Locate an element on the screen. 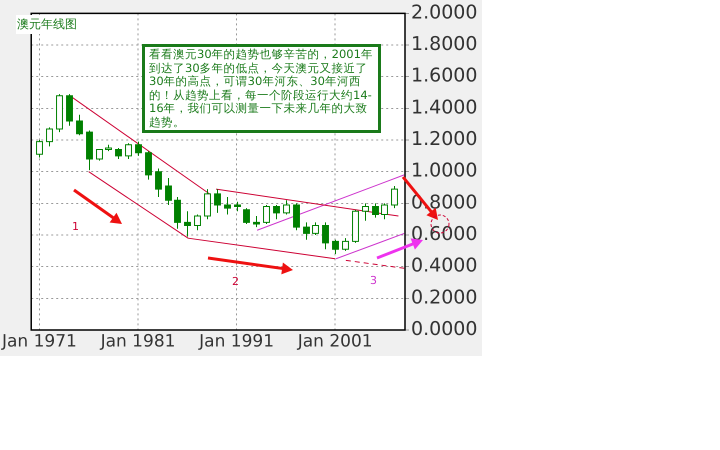 This screenshot has width=720, height=450. y-tick-label: 0.6000 is located at coordinates (444, 233).